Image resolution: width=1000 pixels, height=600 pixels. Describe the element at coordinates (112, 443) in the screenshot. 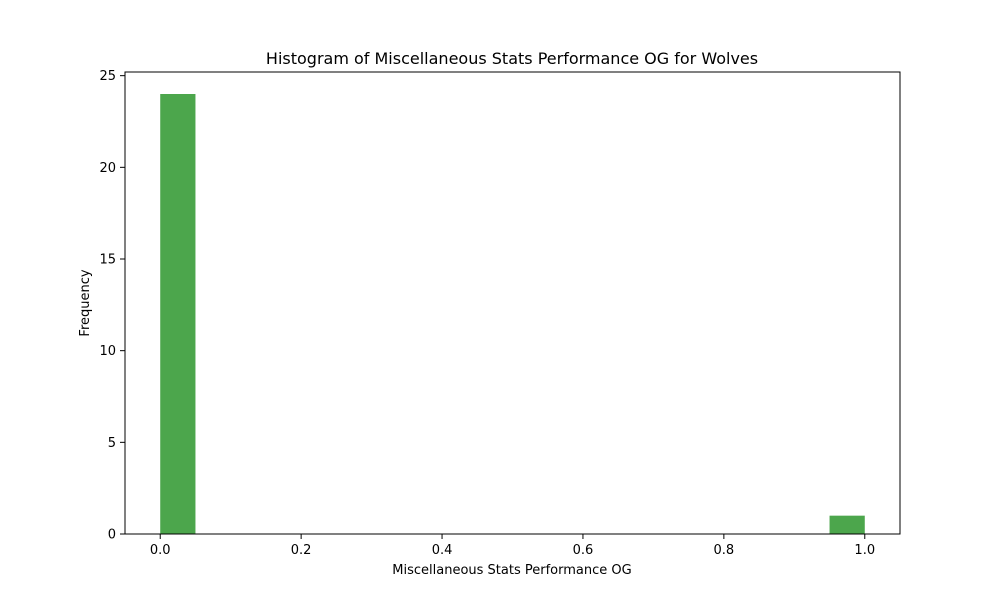

I see `y-tick-label: 5` at that location.